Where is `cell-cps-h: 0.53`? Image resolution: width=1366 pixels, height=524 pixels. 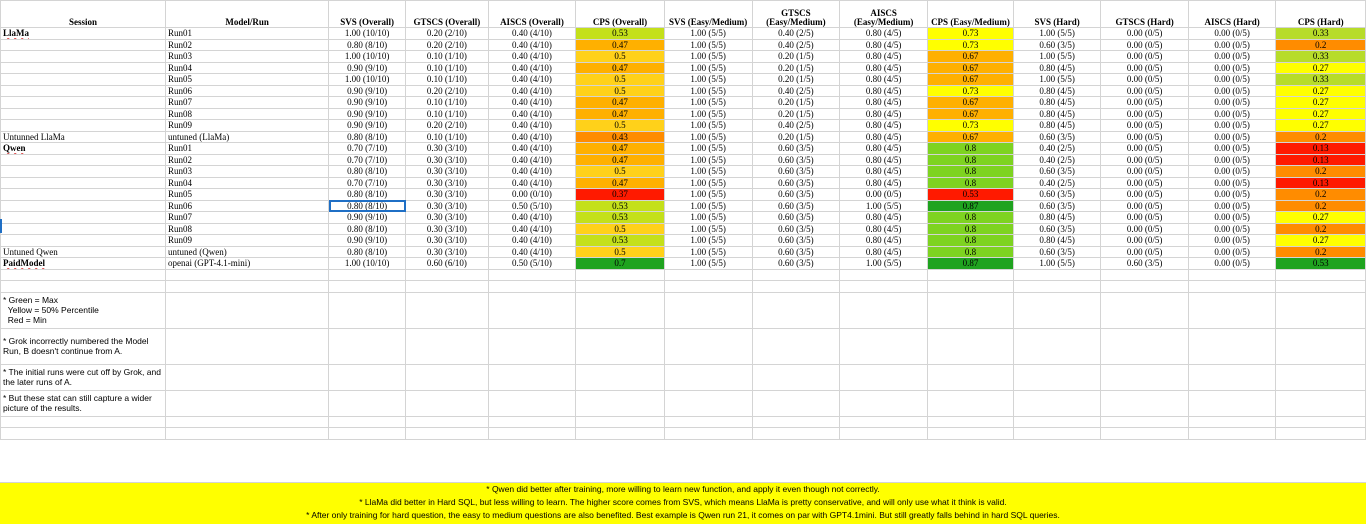 cell-cps-h: 0.53 is located at coordinates (1320, 263).